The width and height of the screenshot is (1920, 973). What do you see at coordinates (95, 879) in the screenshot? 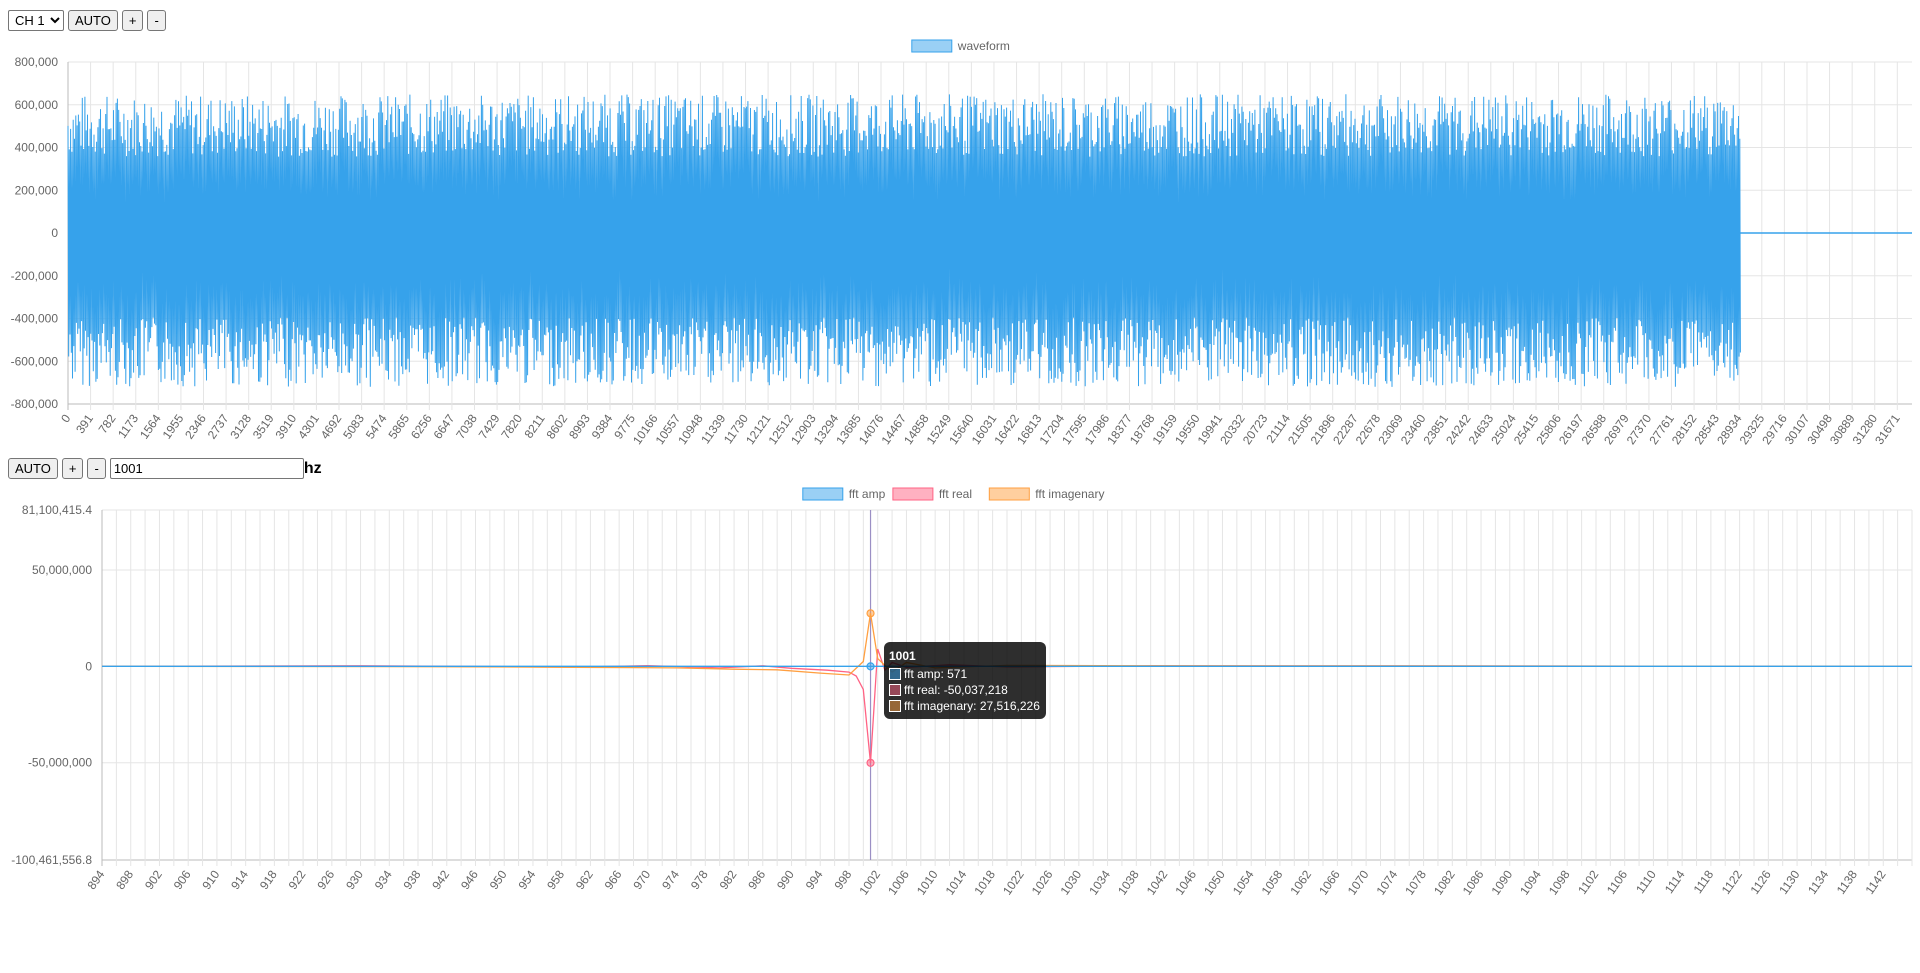
I see `x-tick-label: 894` at bounding box center [95, 879].